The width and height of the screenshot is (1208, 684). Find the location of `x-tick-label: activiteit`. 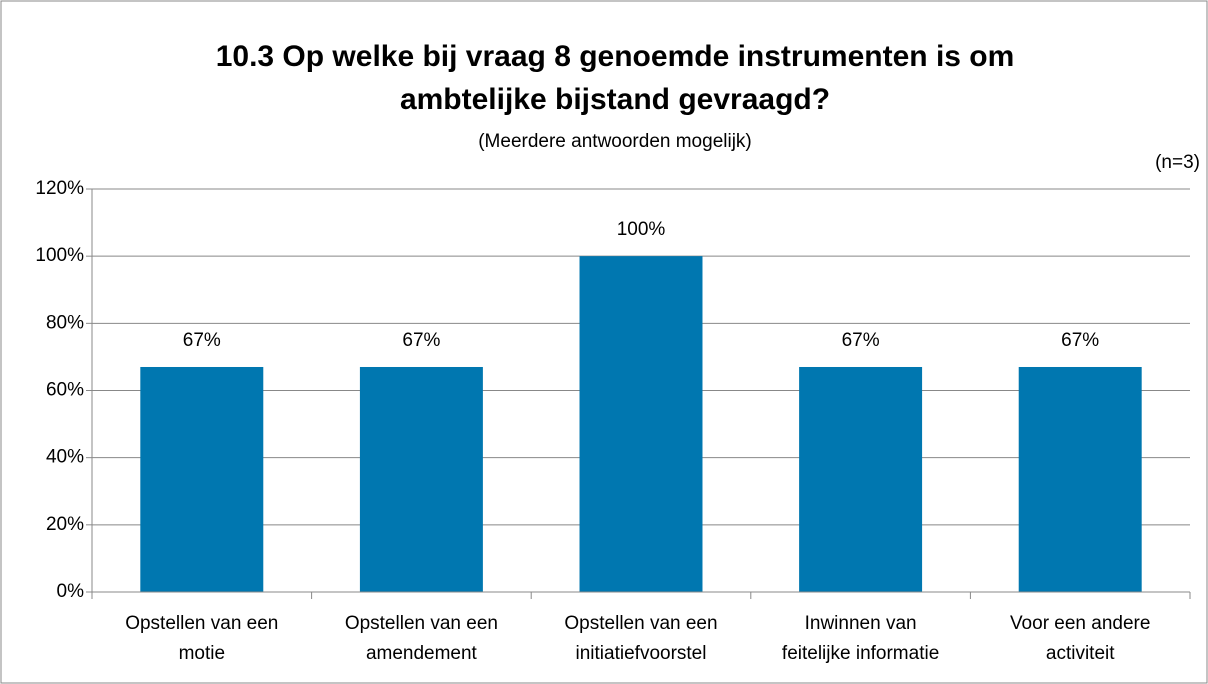

x-tick-label: activiteit is located at coordinates (1080, 653).